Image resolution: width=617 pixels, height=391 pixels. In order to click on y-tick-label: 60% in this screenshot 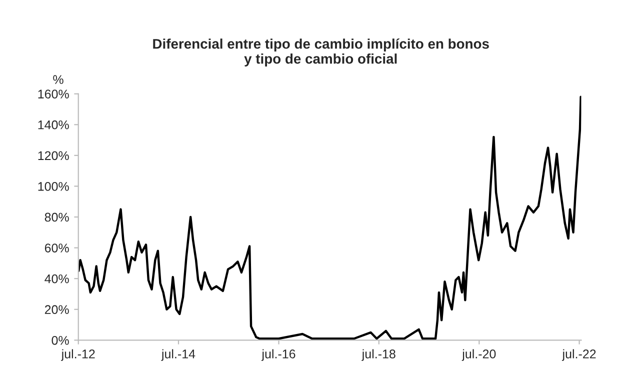, I will do `click(56, 248)`.